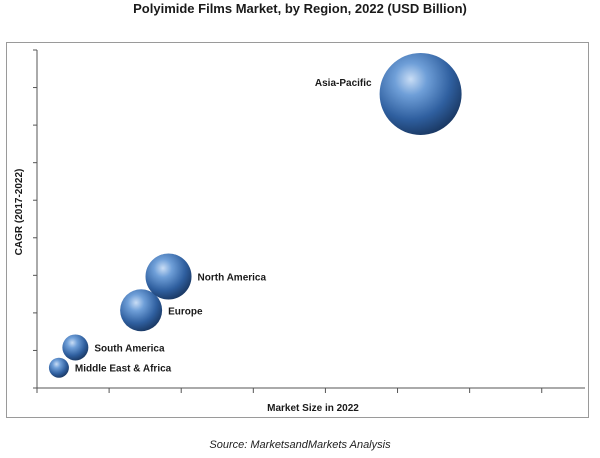 The image size is (600, 458). What do you see at coordinates (19, 212) in the screenshot?
I see `y-axis-label: CAGR (2017-2022)` at bounding box center [19, 212].